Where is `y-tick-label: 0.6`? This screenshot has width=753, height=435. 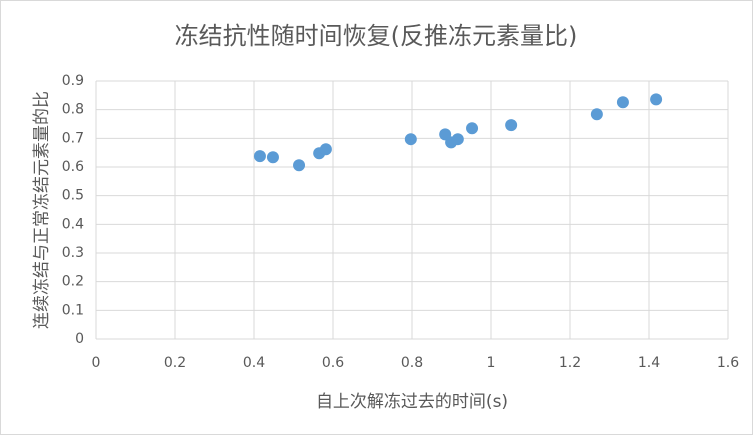
y-tick-label: 0.6 is located at coordinates (73, 167).